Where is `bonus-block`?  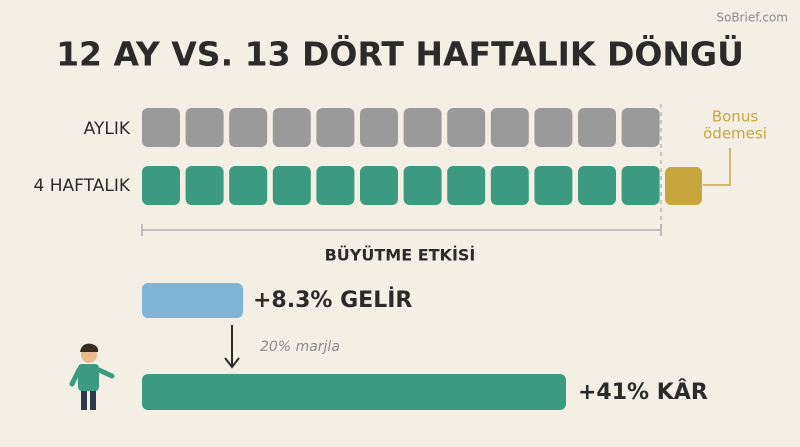
bonus-block is located at coordinates (683, 186).